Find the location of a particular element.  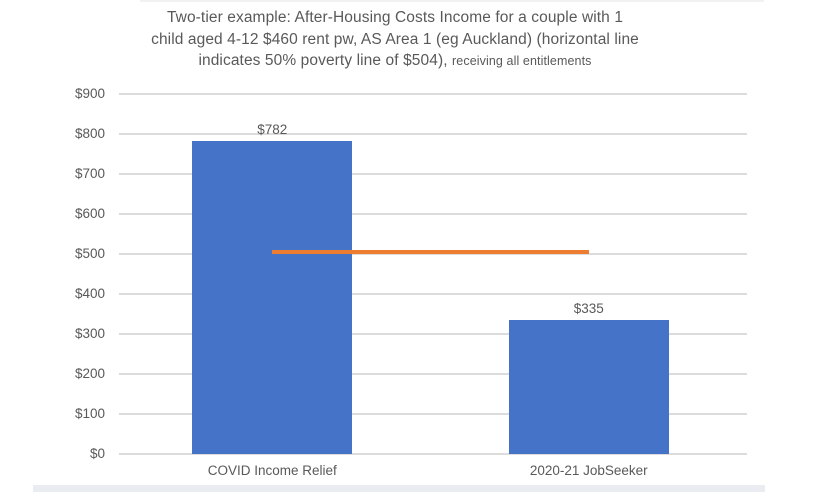

y-axis-tick-label: $200 is located at coordinates (89, 373).